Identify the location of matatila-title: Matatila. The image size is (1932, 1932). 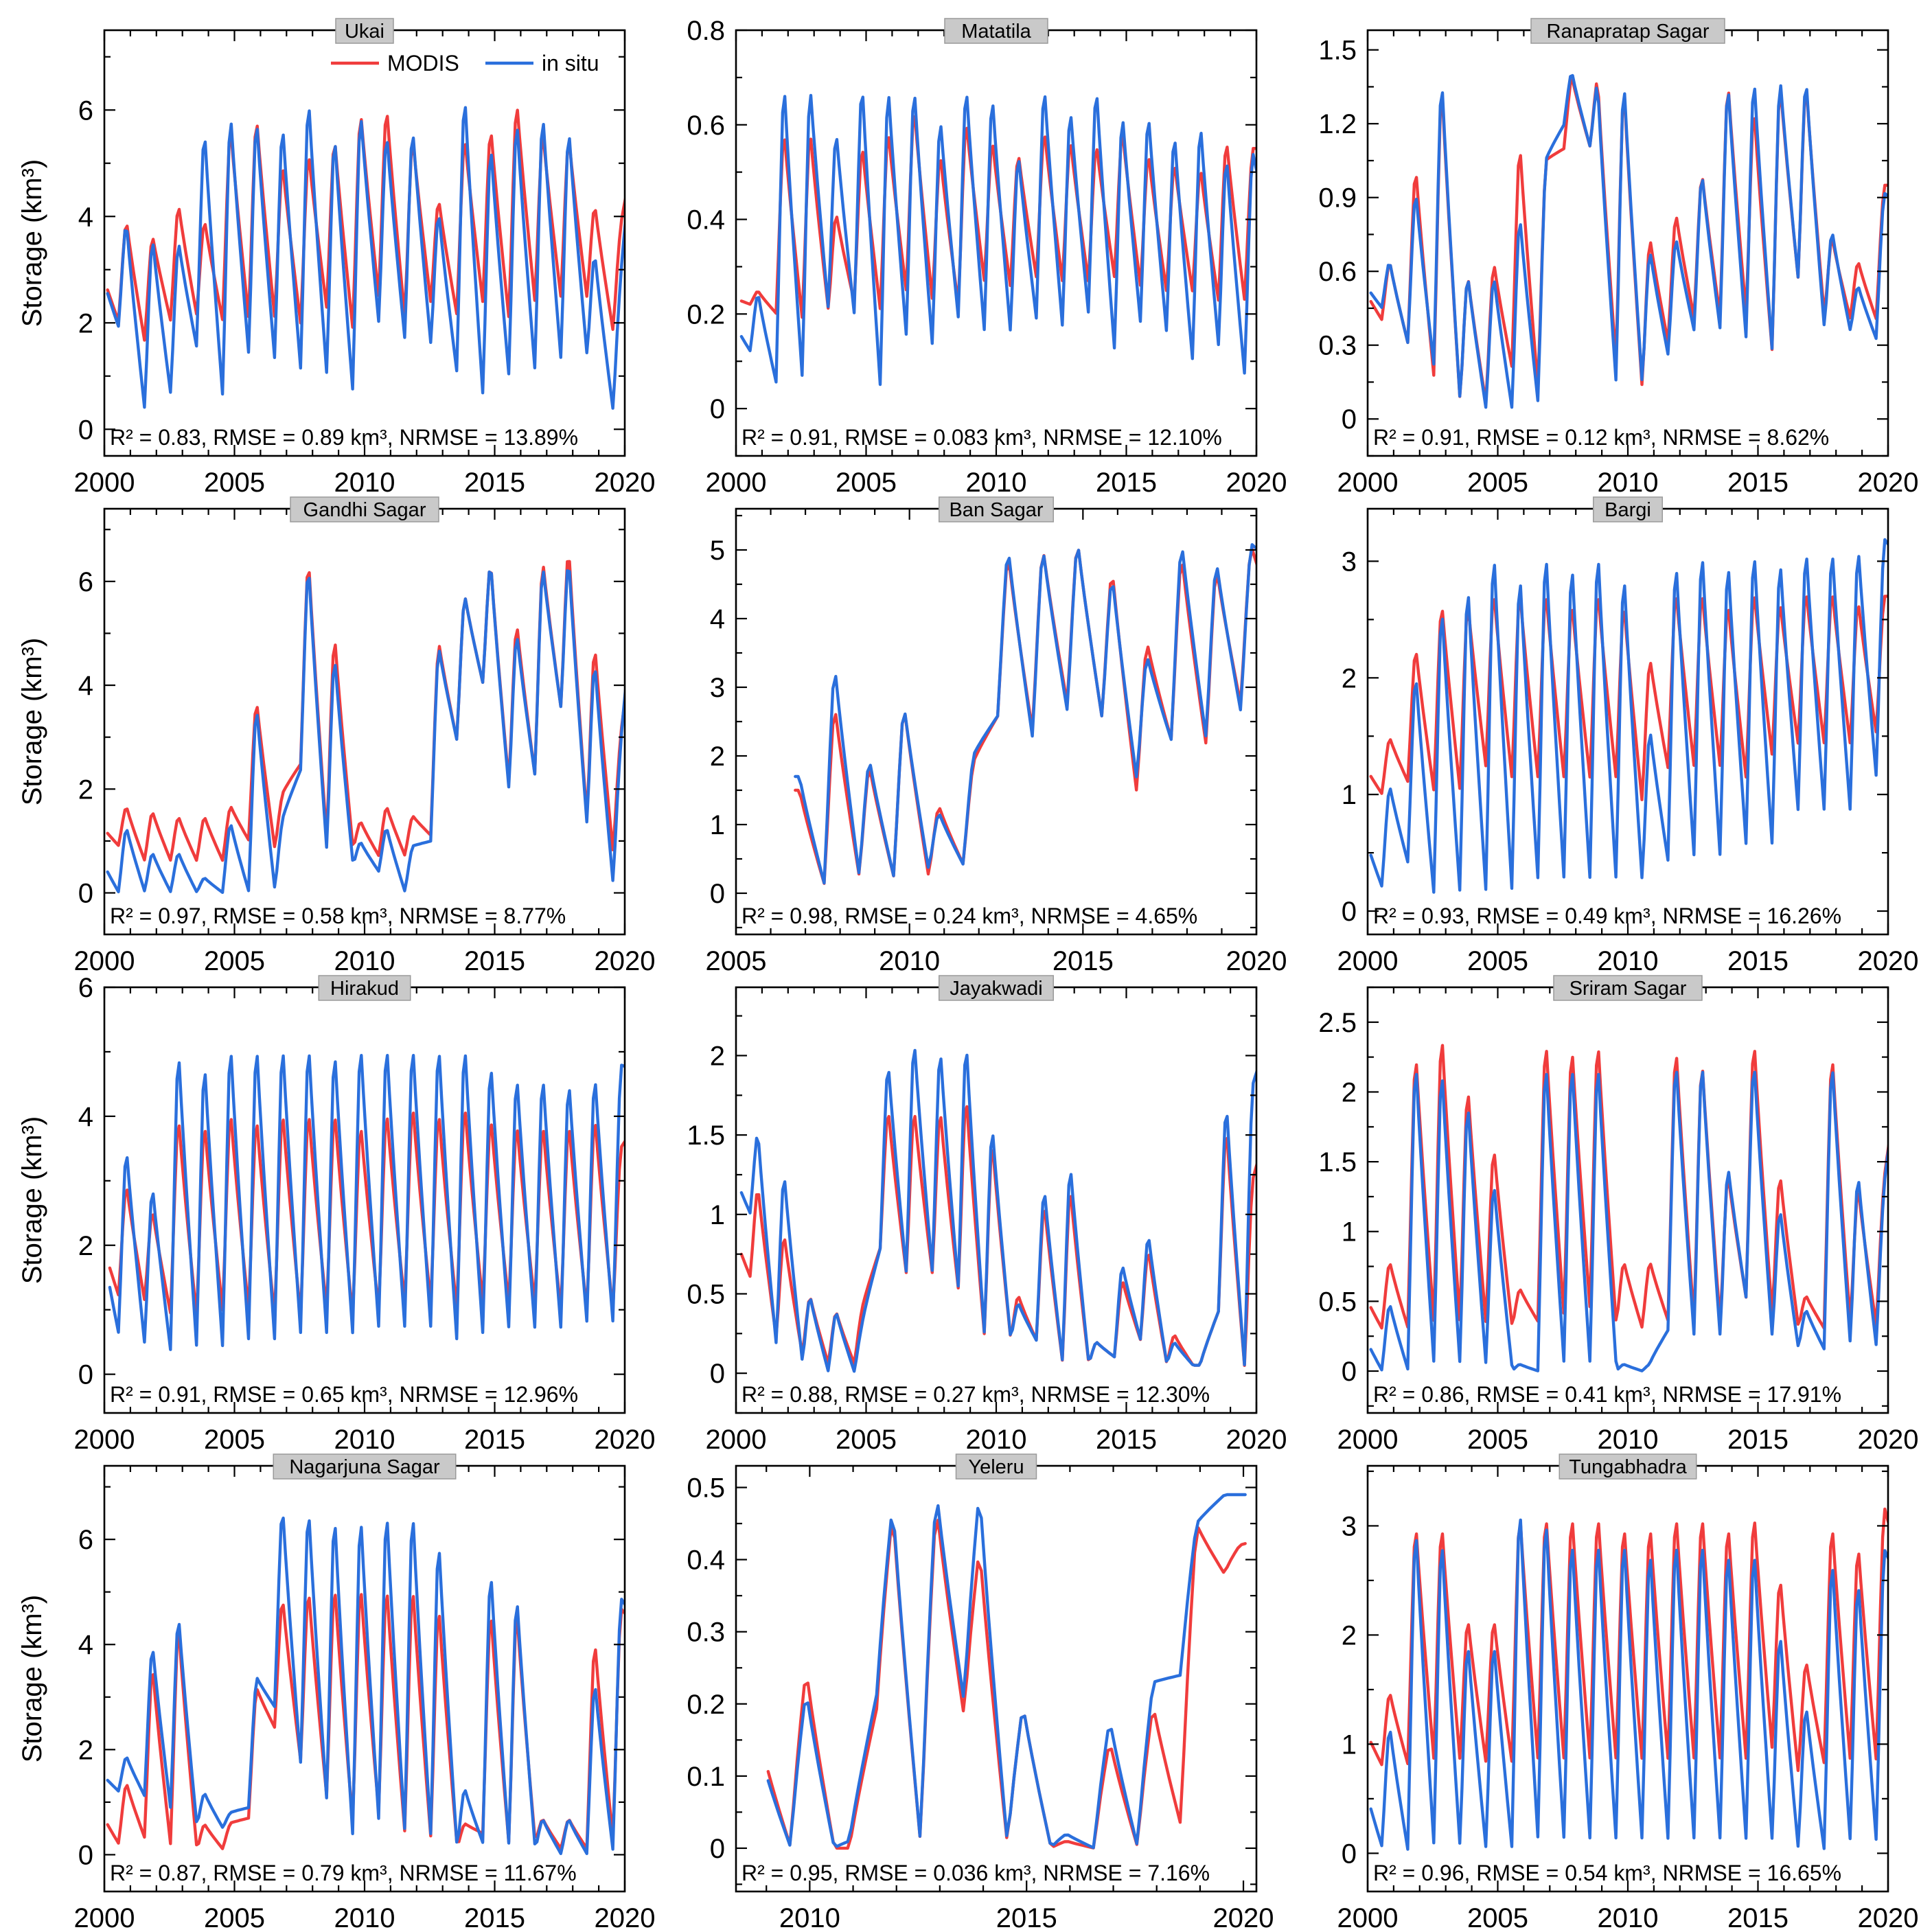
(996, 32).